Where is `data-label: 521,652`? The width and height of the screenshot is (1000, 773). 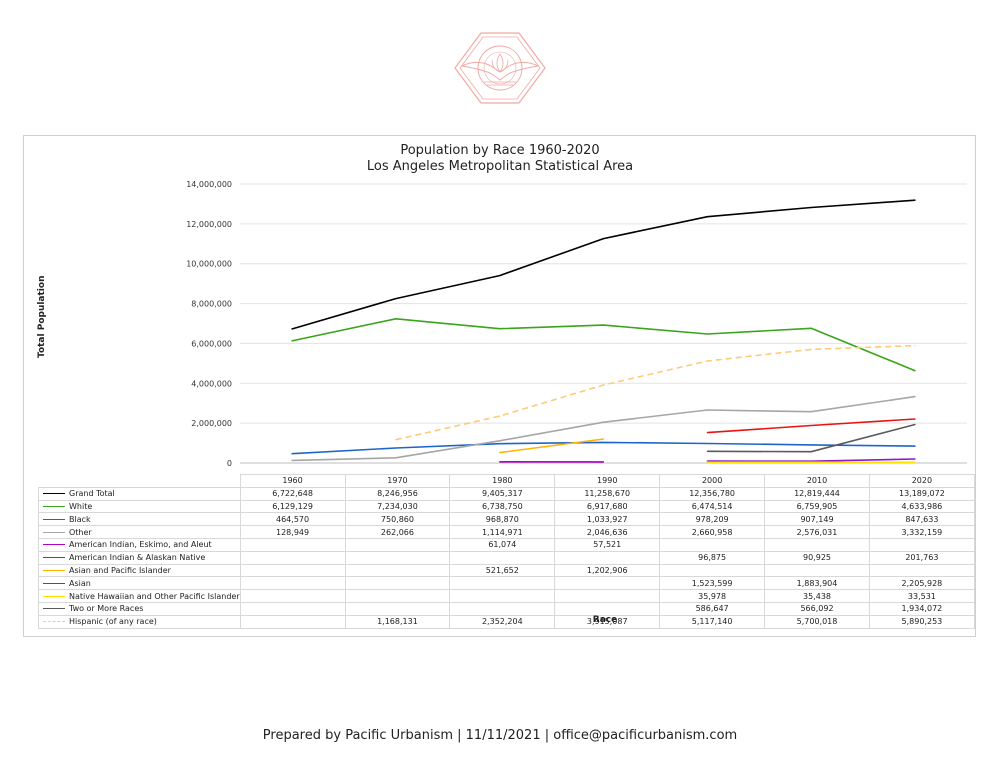
data-label: 521,652 is located at coordinates (502, 570).